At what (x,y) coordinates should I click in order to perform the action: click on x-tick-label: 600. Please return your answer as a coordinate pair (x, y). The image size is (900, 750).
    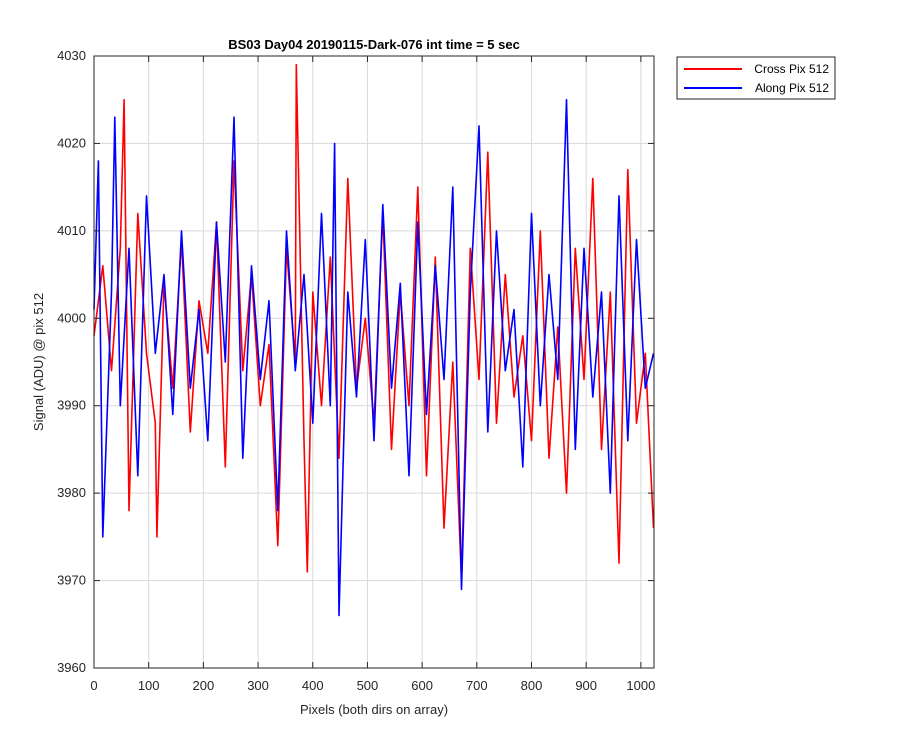
    Looking at the image, I should click on (422, 685).